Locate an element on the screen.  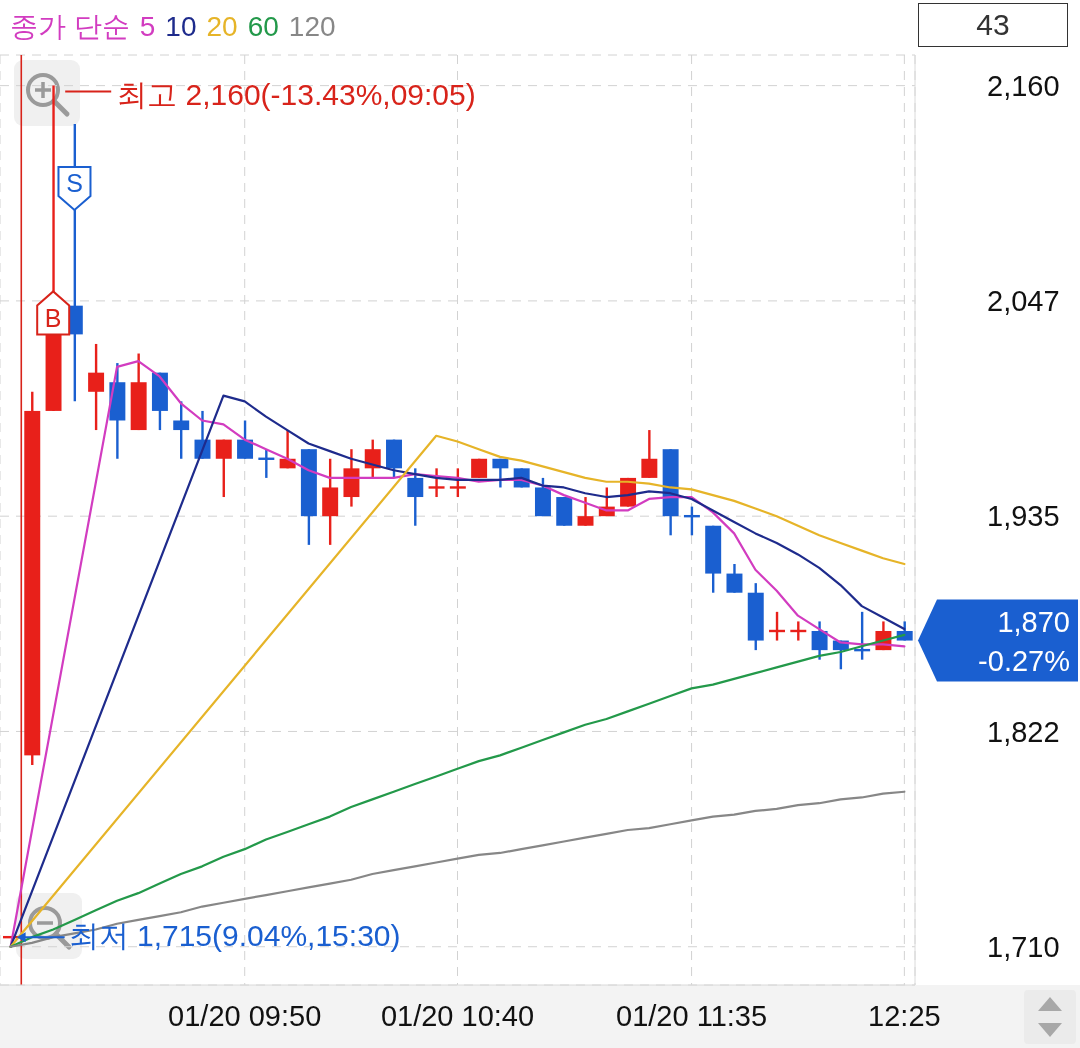
text: 10 is located at coordinates (181, 27).